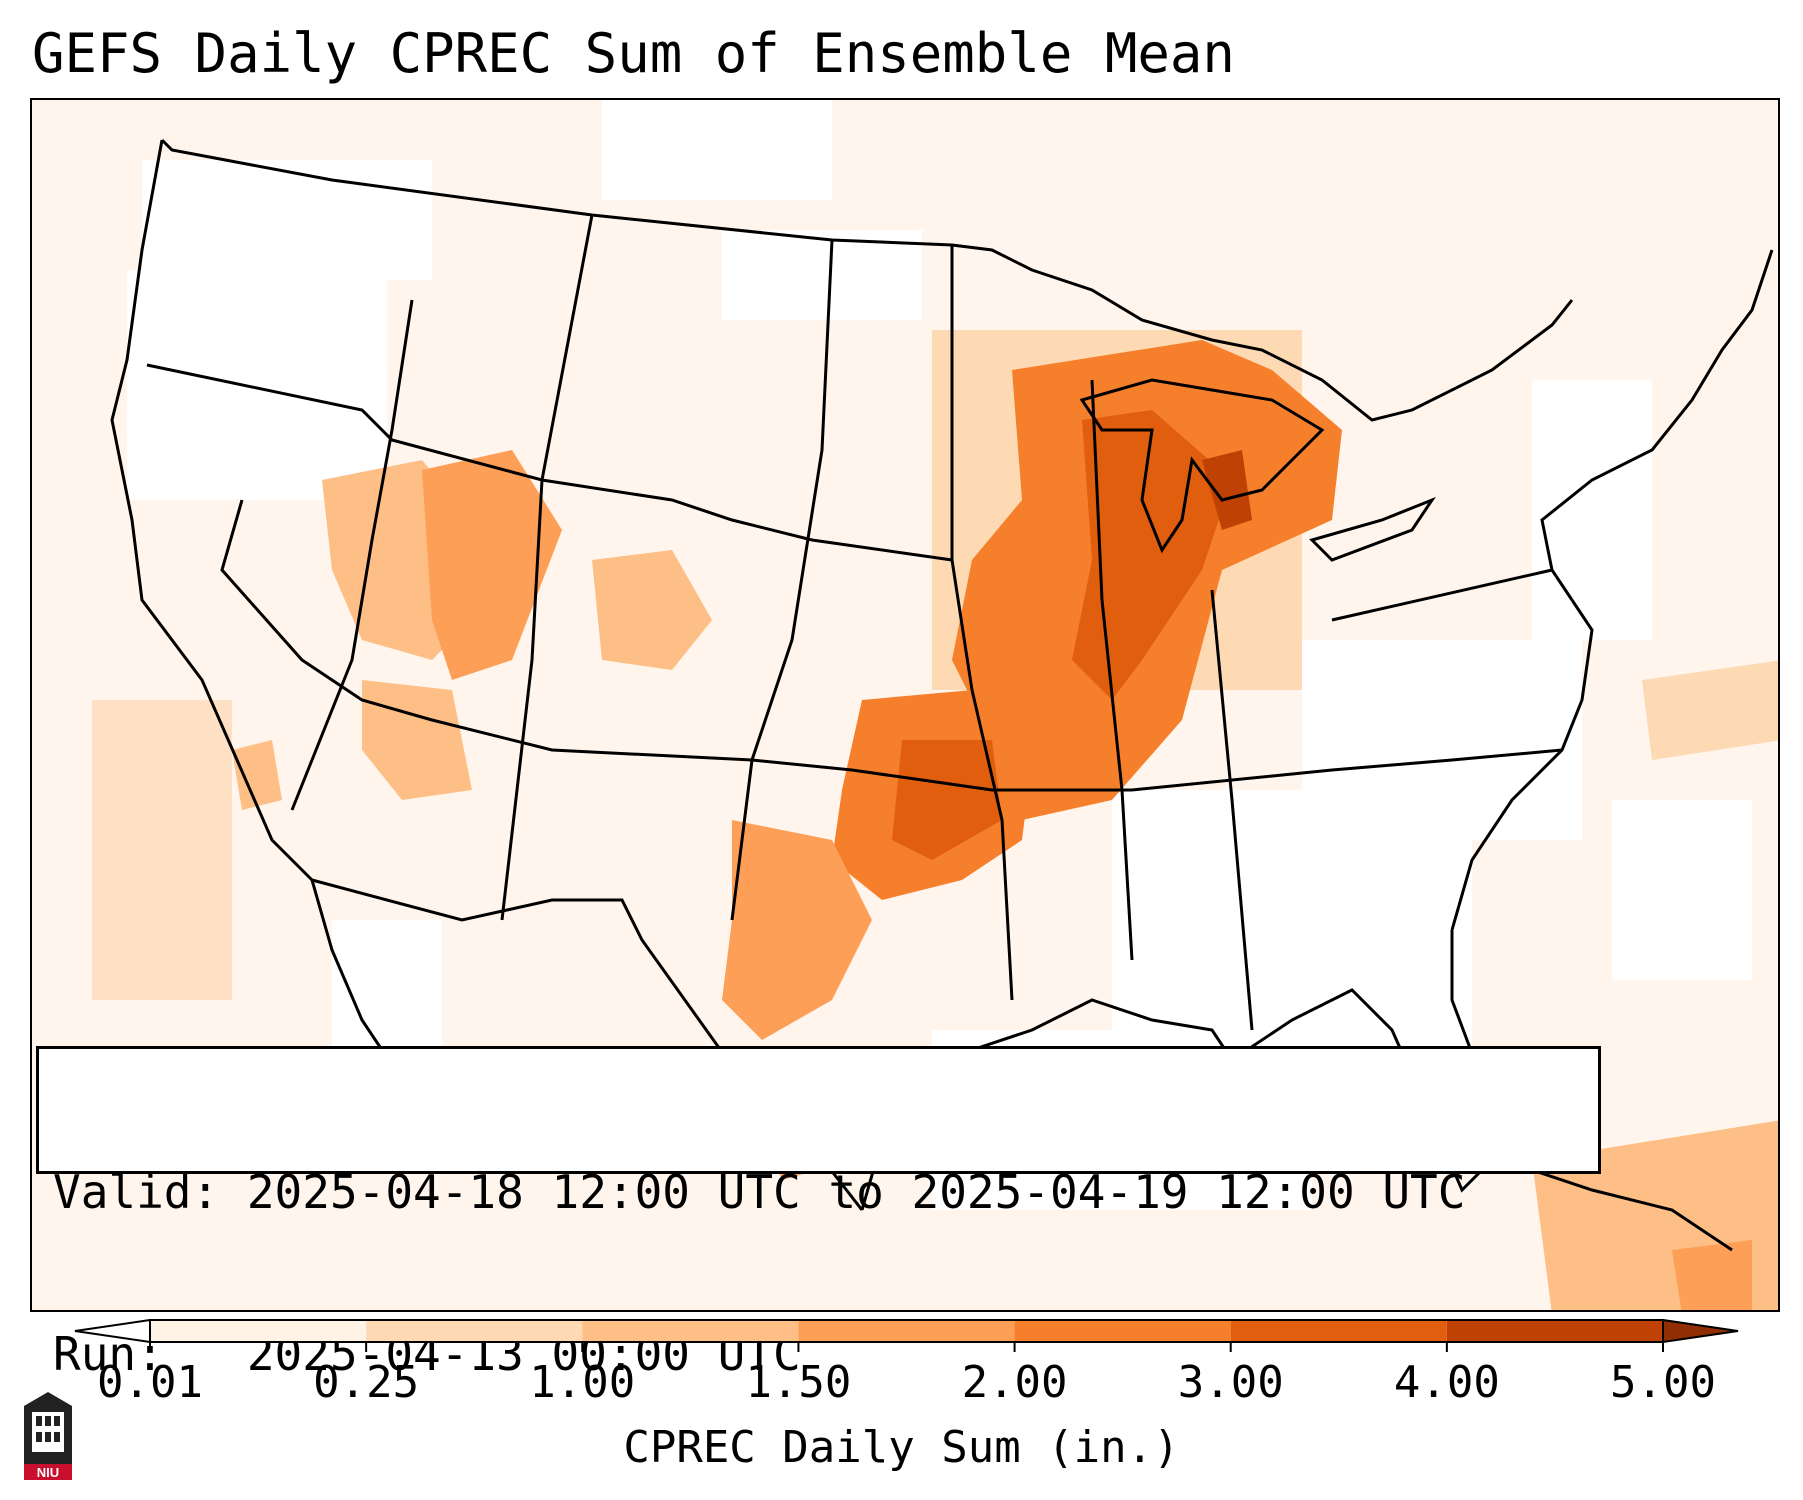  Describe the element at coordinates (1230, 1382) in the screenshot. I see `colorbar-tick-label: 3.00` at that location.